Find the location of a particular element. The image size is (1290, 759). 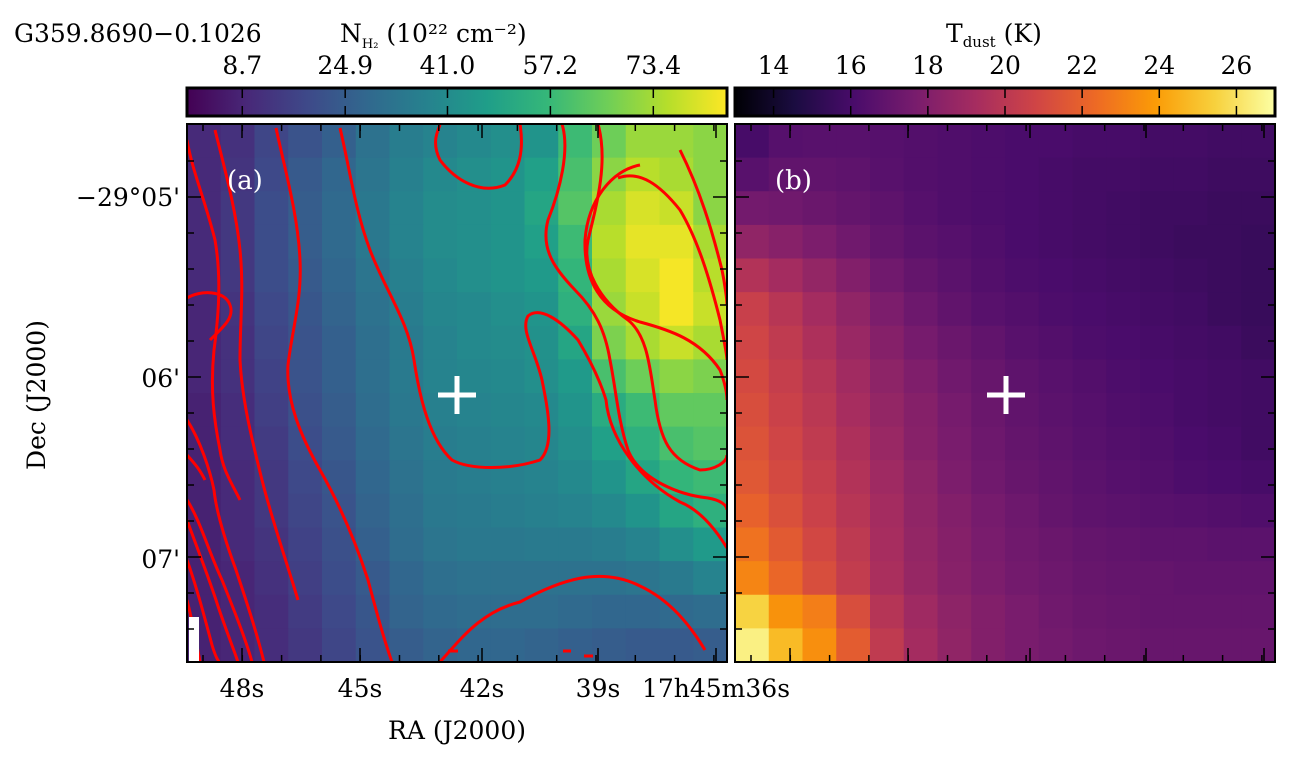

y-tick-label: 06' is located at coordinates (160, 378).